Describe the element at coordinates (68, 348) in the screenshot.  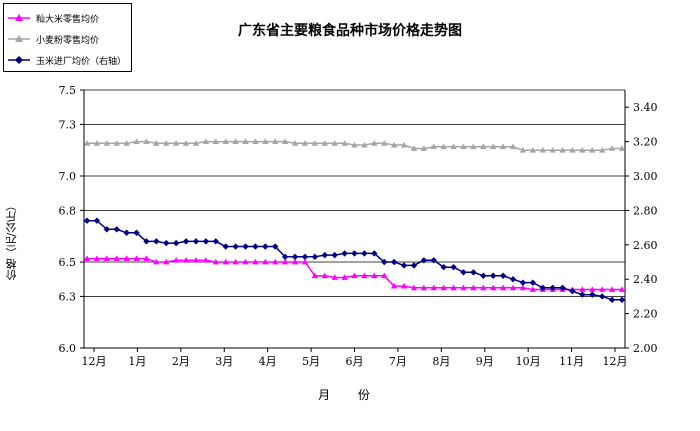
I see `y-left-tick-label-0: 6.0` at that location.